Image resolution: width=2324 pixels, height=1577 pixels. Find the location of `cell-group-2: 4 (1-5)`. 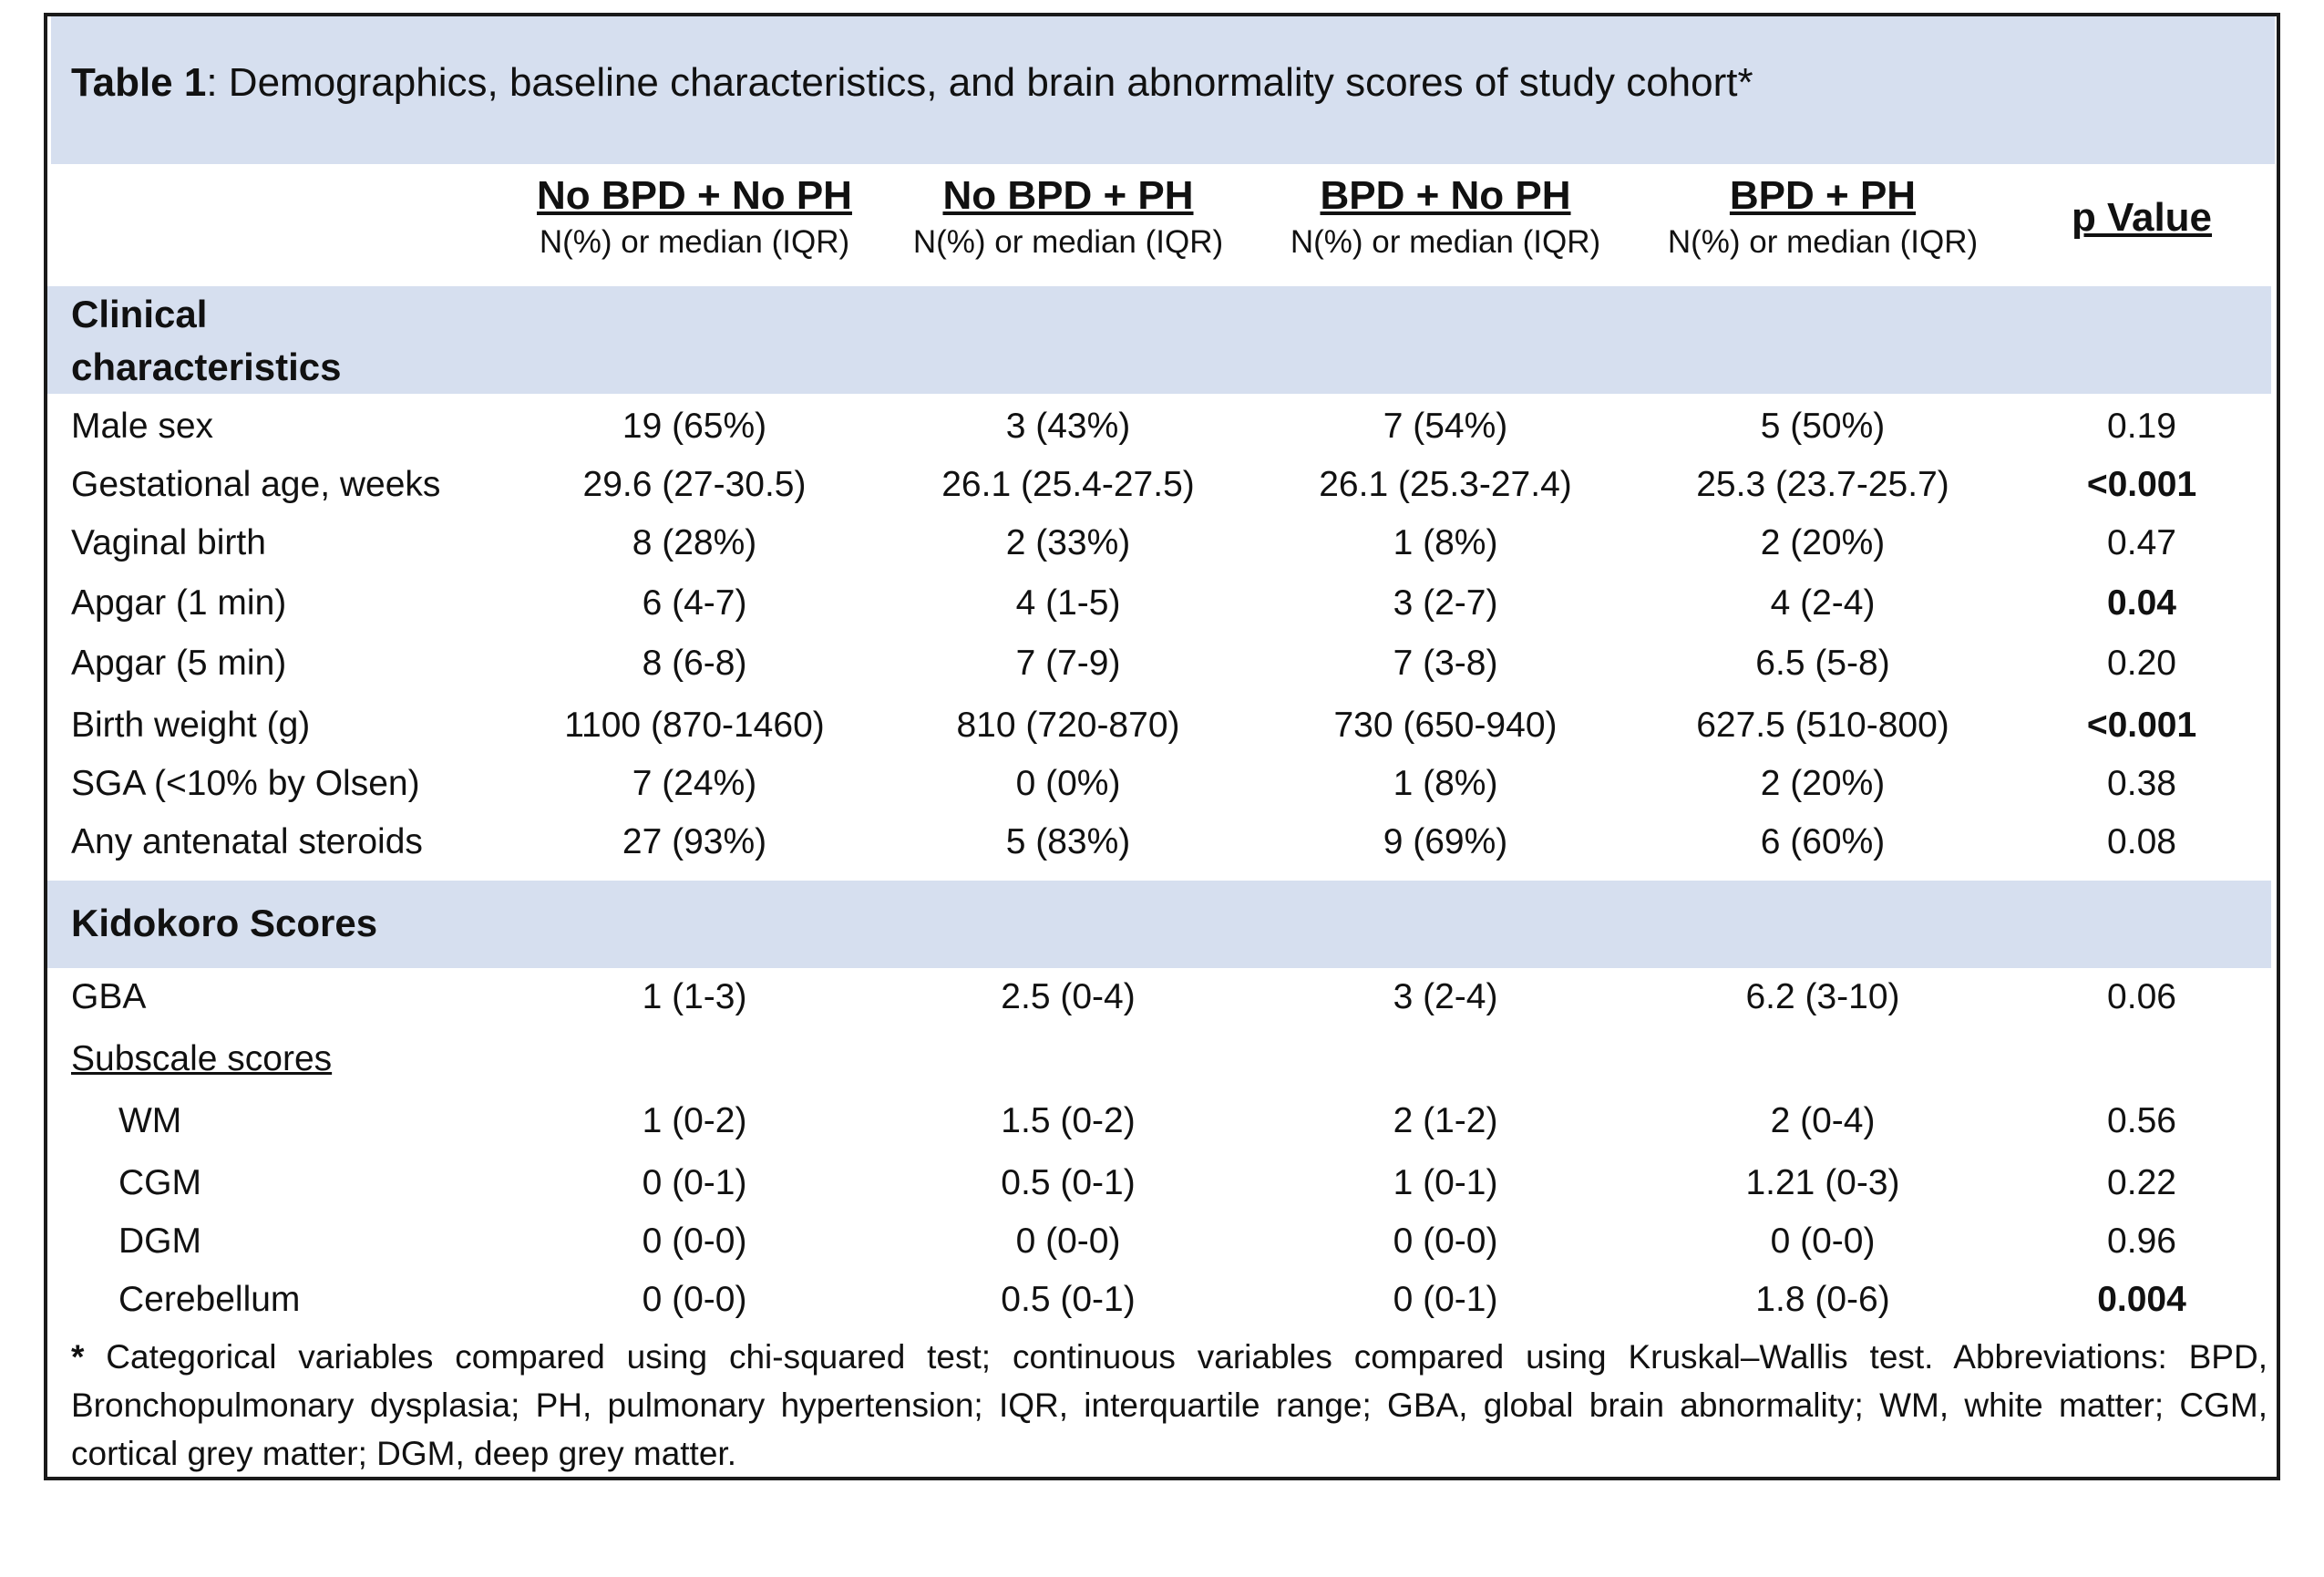

cell-group-2: 4 (1-5) is located at coordinates (1068, 603).